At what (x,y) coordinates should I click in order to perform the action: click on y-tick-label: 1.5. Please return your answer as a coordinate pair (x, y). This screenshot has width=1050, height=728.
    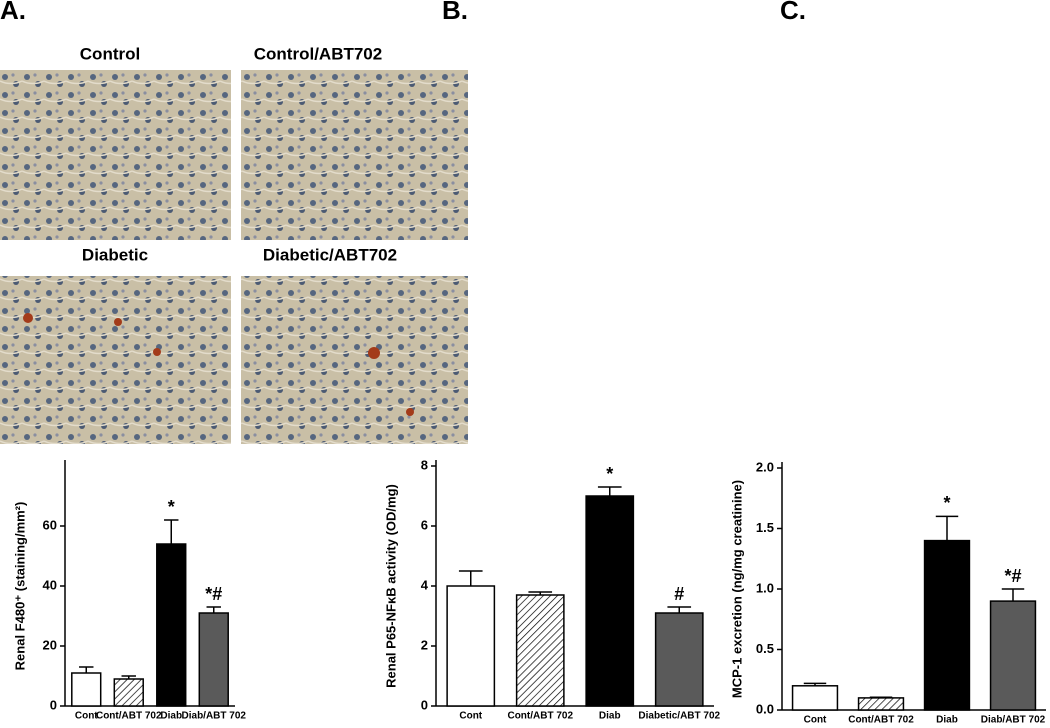
    Looking at the image, I should click on (765, 527).